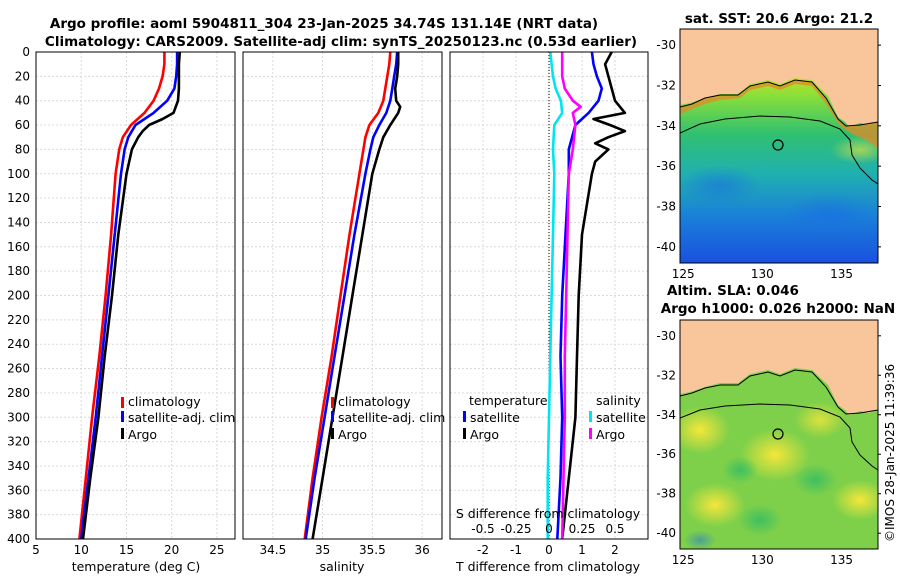 Image resolution: width=900 pixels, height=580 pixels. I want to click on x-tick-label: 34.5, so click(272, 550).